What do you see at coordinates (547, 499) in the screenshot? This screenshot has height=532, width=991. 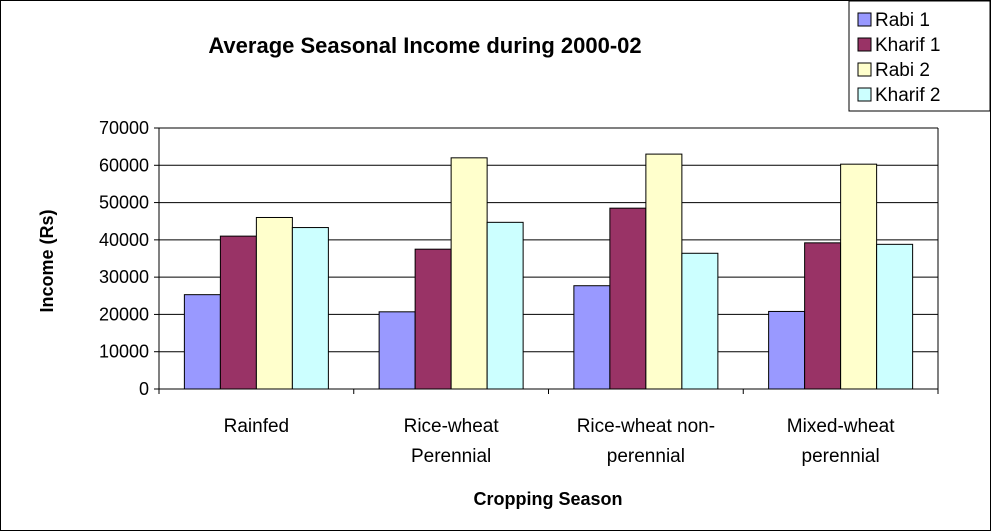 I see `x-axis-title: Cropping Season` at bounding box center [547, 499].